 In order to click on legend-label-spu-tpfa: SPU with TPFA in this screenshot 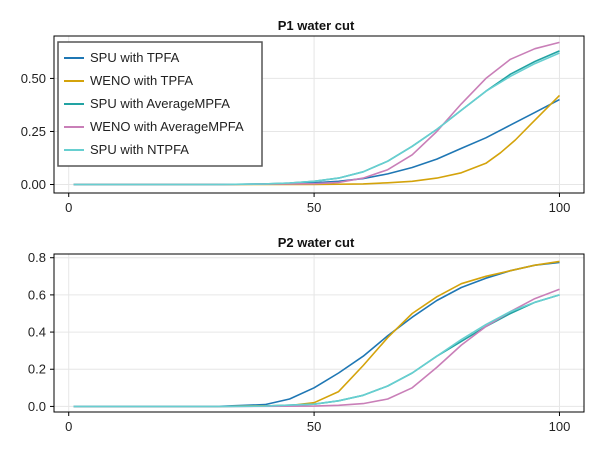, I will do `click(135, 57)`.